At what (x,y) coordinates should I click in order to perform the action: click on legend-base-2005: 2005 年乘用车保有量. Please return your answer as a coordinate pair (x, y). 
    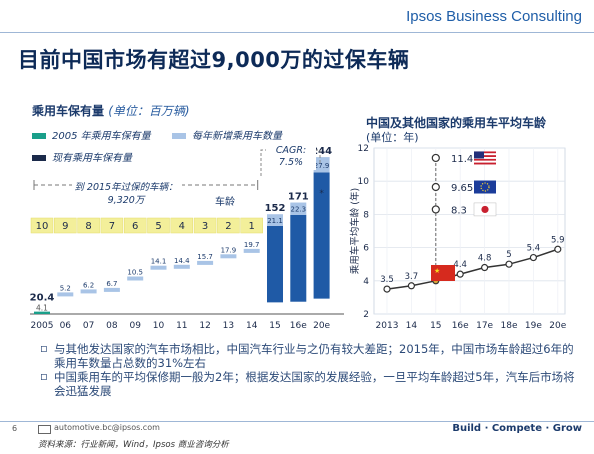
    Looking at the image, I should click on (91, 134).